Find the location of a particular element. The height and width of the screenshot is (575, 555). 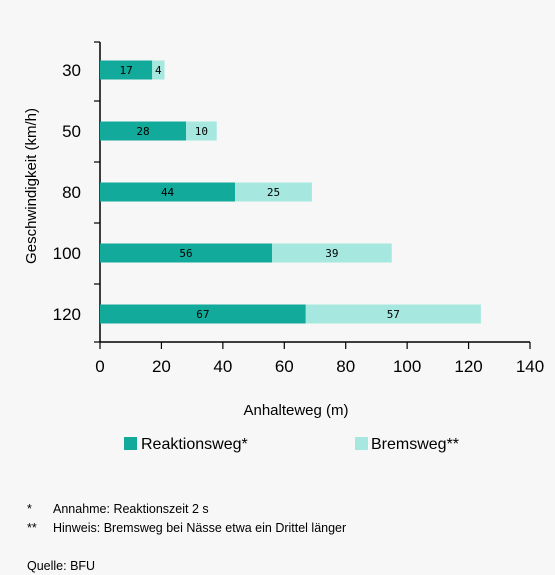

bar-value-label: 25 is located at coordinates (273, 192).